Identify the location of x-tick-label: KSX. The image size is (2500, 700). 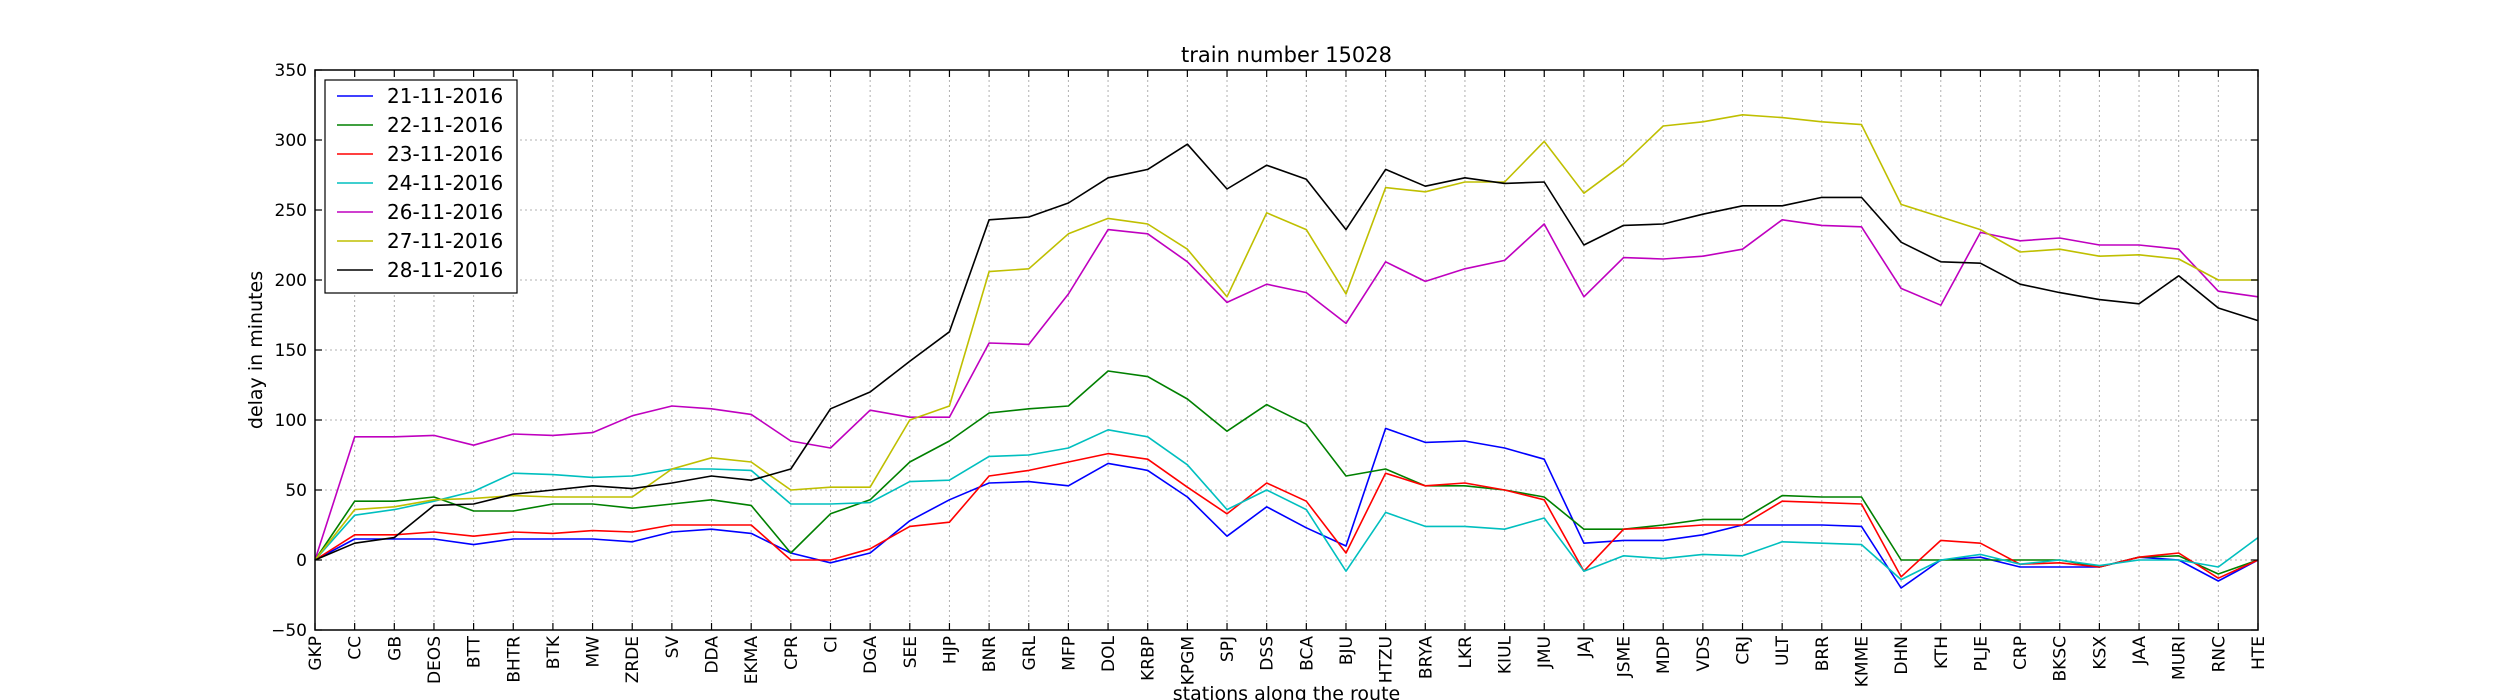
(2100, 653).